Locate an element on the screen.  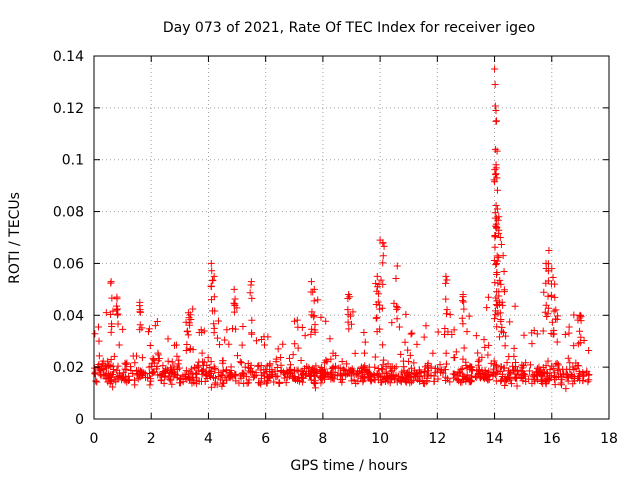
x-tick-label: 4 is located at coordinates (208, 439).